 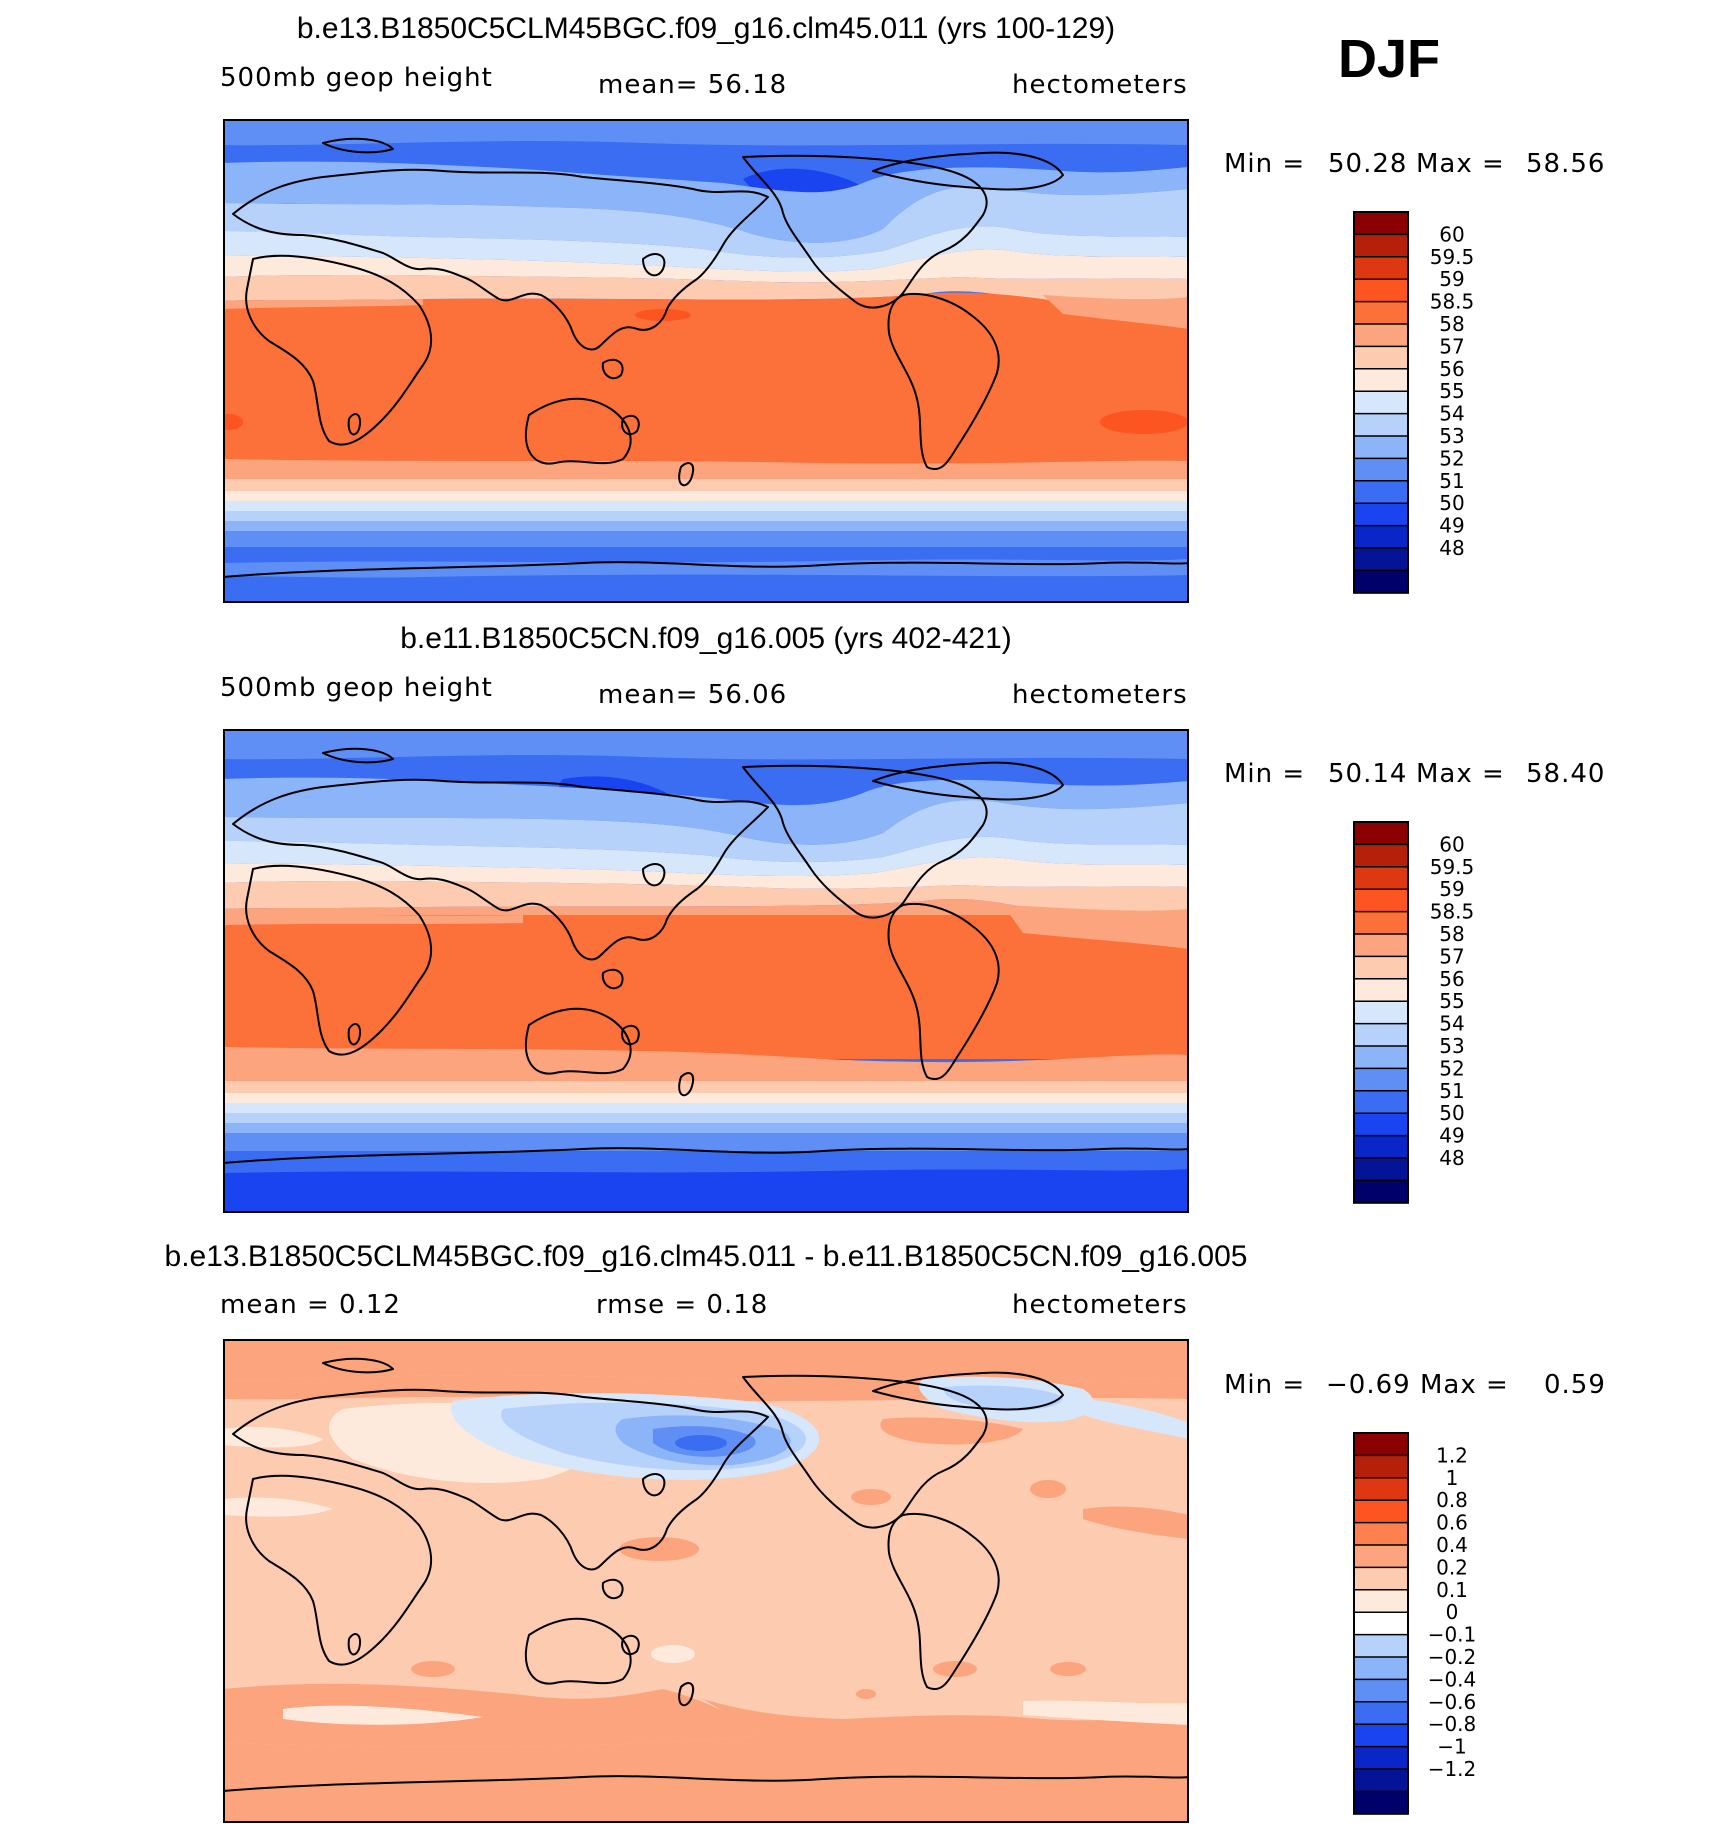 What do you see at coordinates (693, 695) in the screenshot?
I see `panel-2-mean-label: mean= 56.06` at bounding box center [693, 695].